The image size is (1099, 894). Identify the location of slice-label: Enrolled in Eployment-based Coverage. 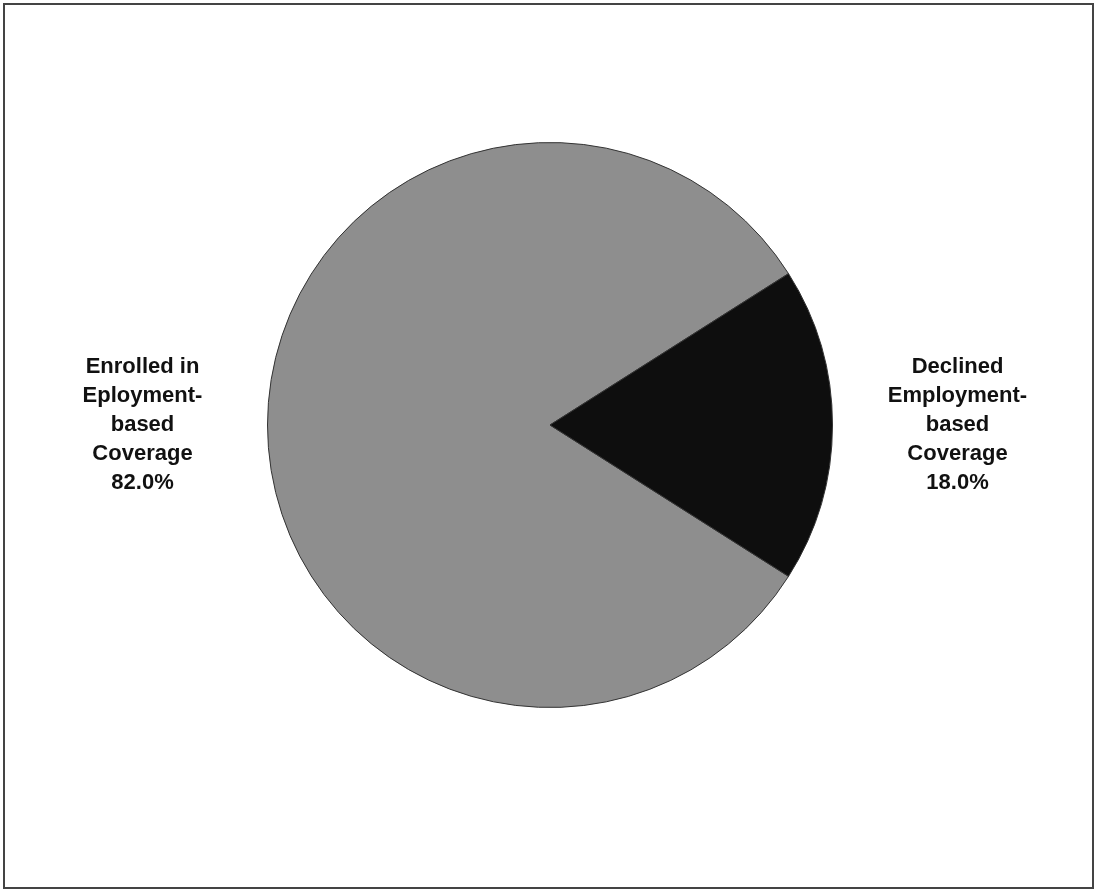
(142, 409).